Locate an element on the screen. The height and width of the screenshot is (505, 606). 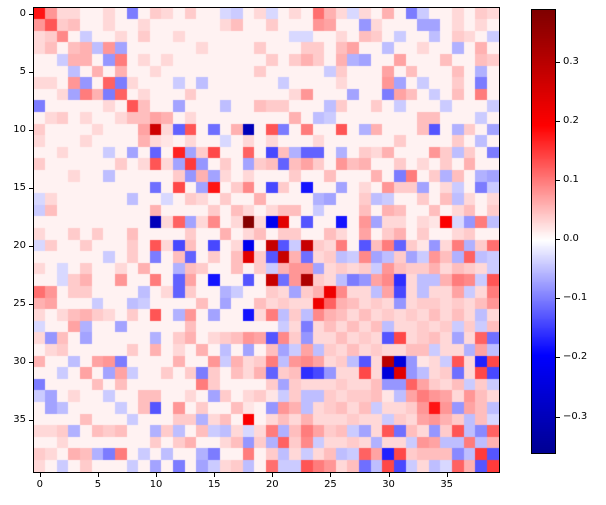
x-tick-label: 25 is located at coordinates (330, 484).